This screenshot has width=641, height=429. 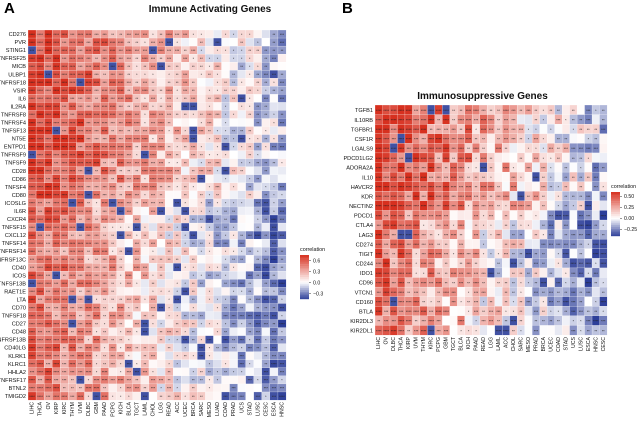 I want to click on row-label: KDR, so click(x=367, y=197).